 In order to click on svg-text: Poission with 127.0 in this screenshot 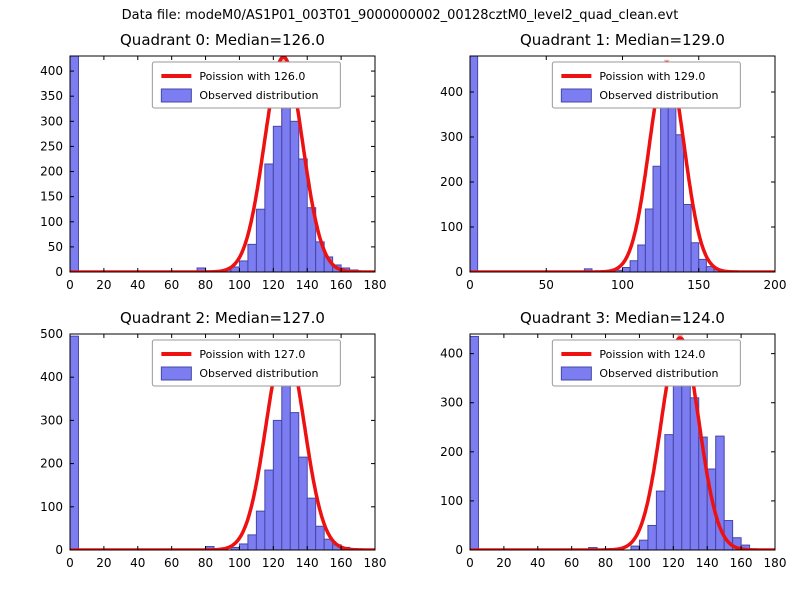, I will do `click(252, 354)`.